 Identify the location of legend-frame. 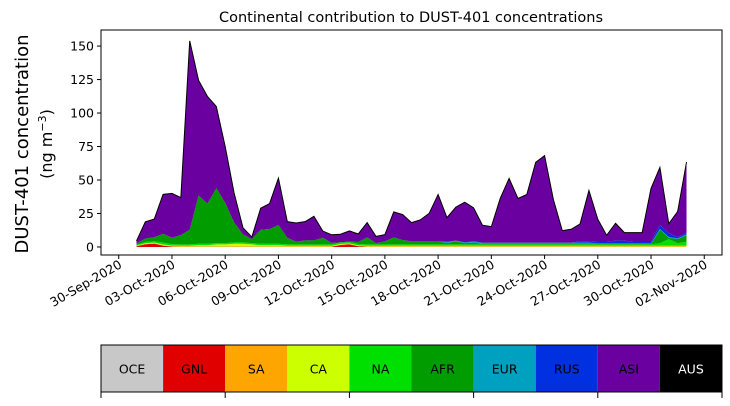
(411, 368).